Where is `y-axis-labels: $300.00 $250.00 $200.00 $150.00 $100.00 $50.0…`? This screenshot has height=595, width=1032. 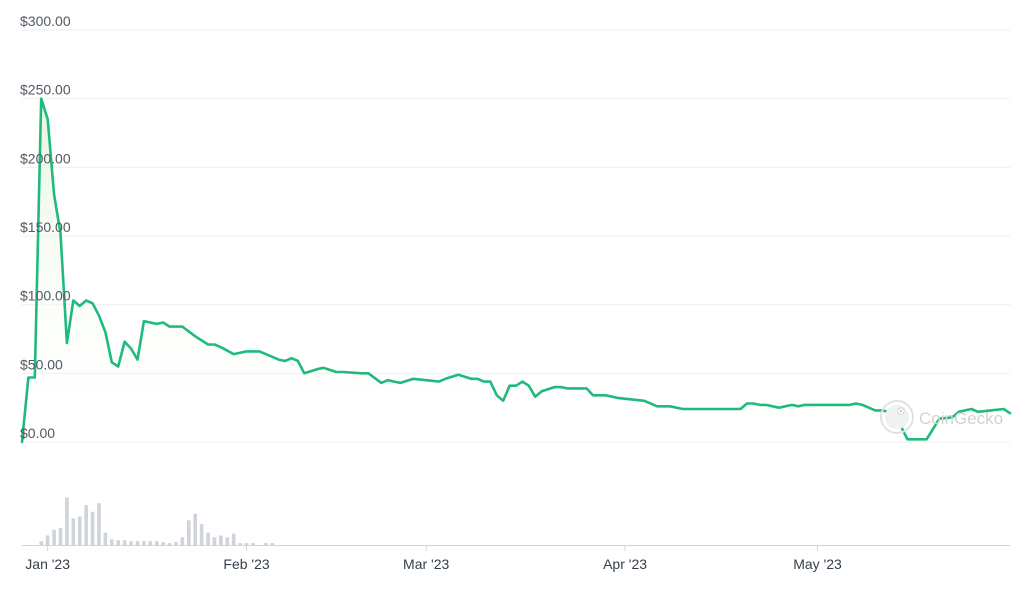 y-axis-labels: $300.00 $250.00 $200.00 $150.00 $100.00 $50.0… is located at coordinates (45, 227).